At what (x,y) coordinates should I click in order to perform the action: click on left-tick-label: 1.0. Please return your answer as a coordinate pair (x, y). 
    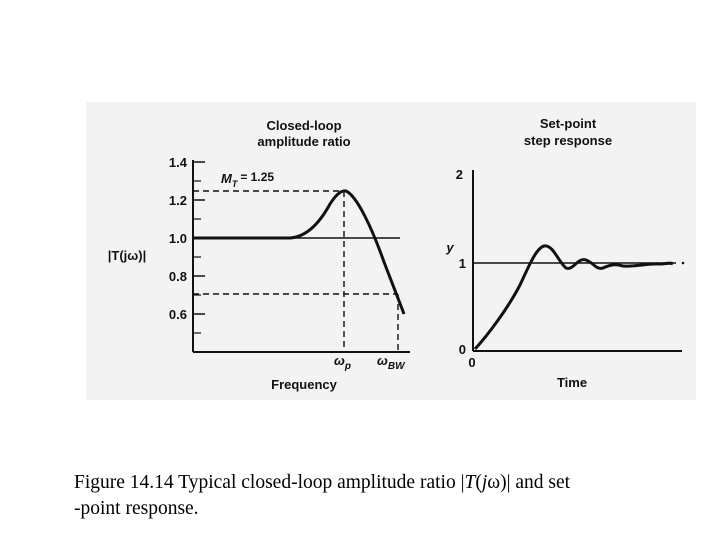
    Looking at the image, I should click on (178, 238).